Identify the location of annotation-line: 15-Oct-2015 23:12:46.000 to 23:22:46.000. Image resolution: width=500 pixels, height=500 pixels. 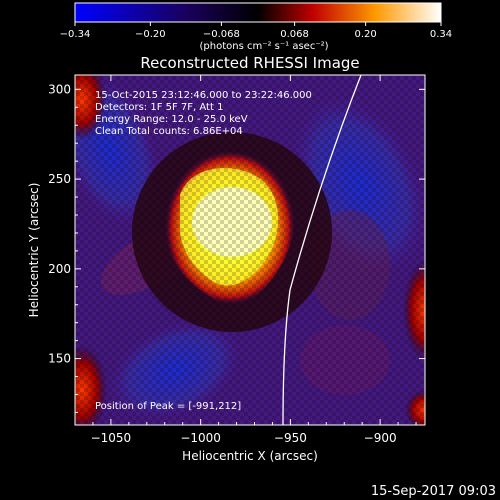
(203, 95).